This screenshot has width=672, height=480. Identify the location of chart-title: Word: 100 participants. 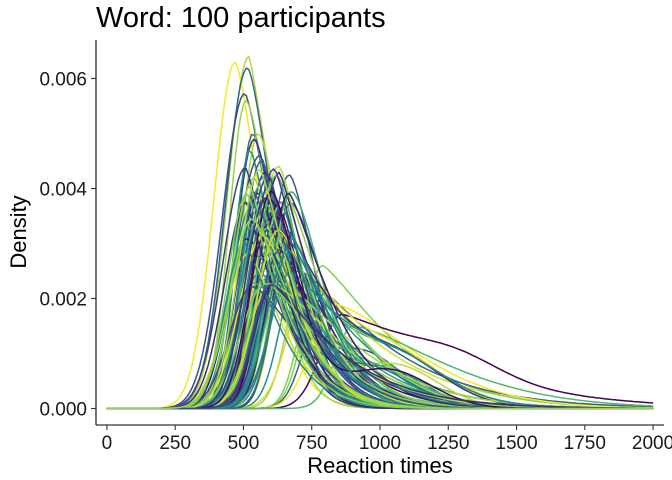
(241, 18).